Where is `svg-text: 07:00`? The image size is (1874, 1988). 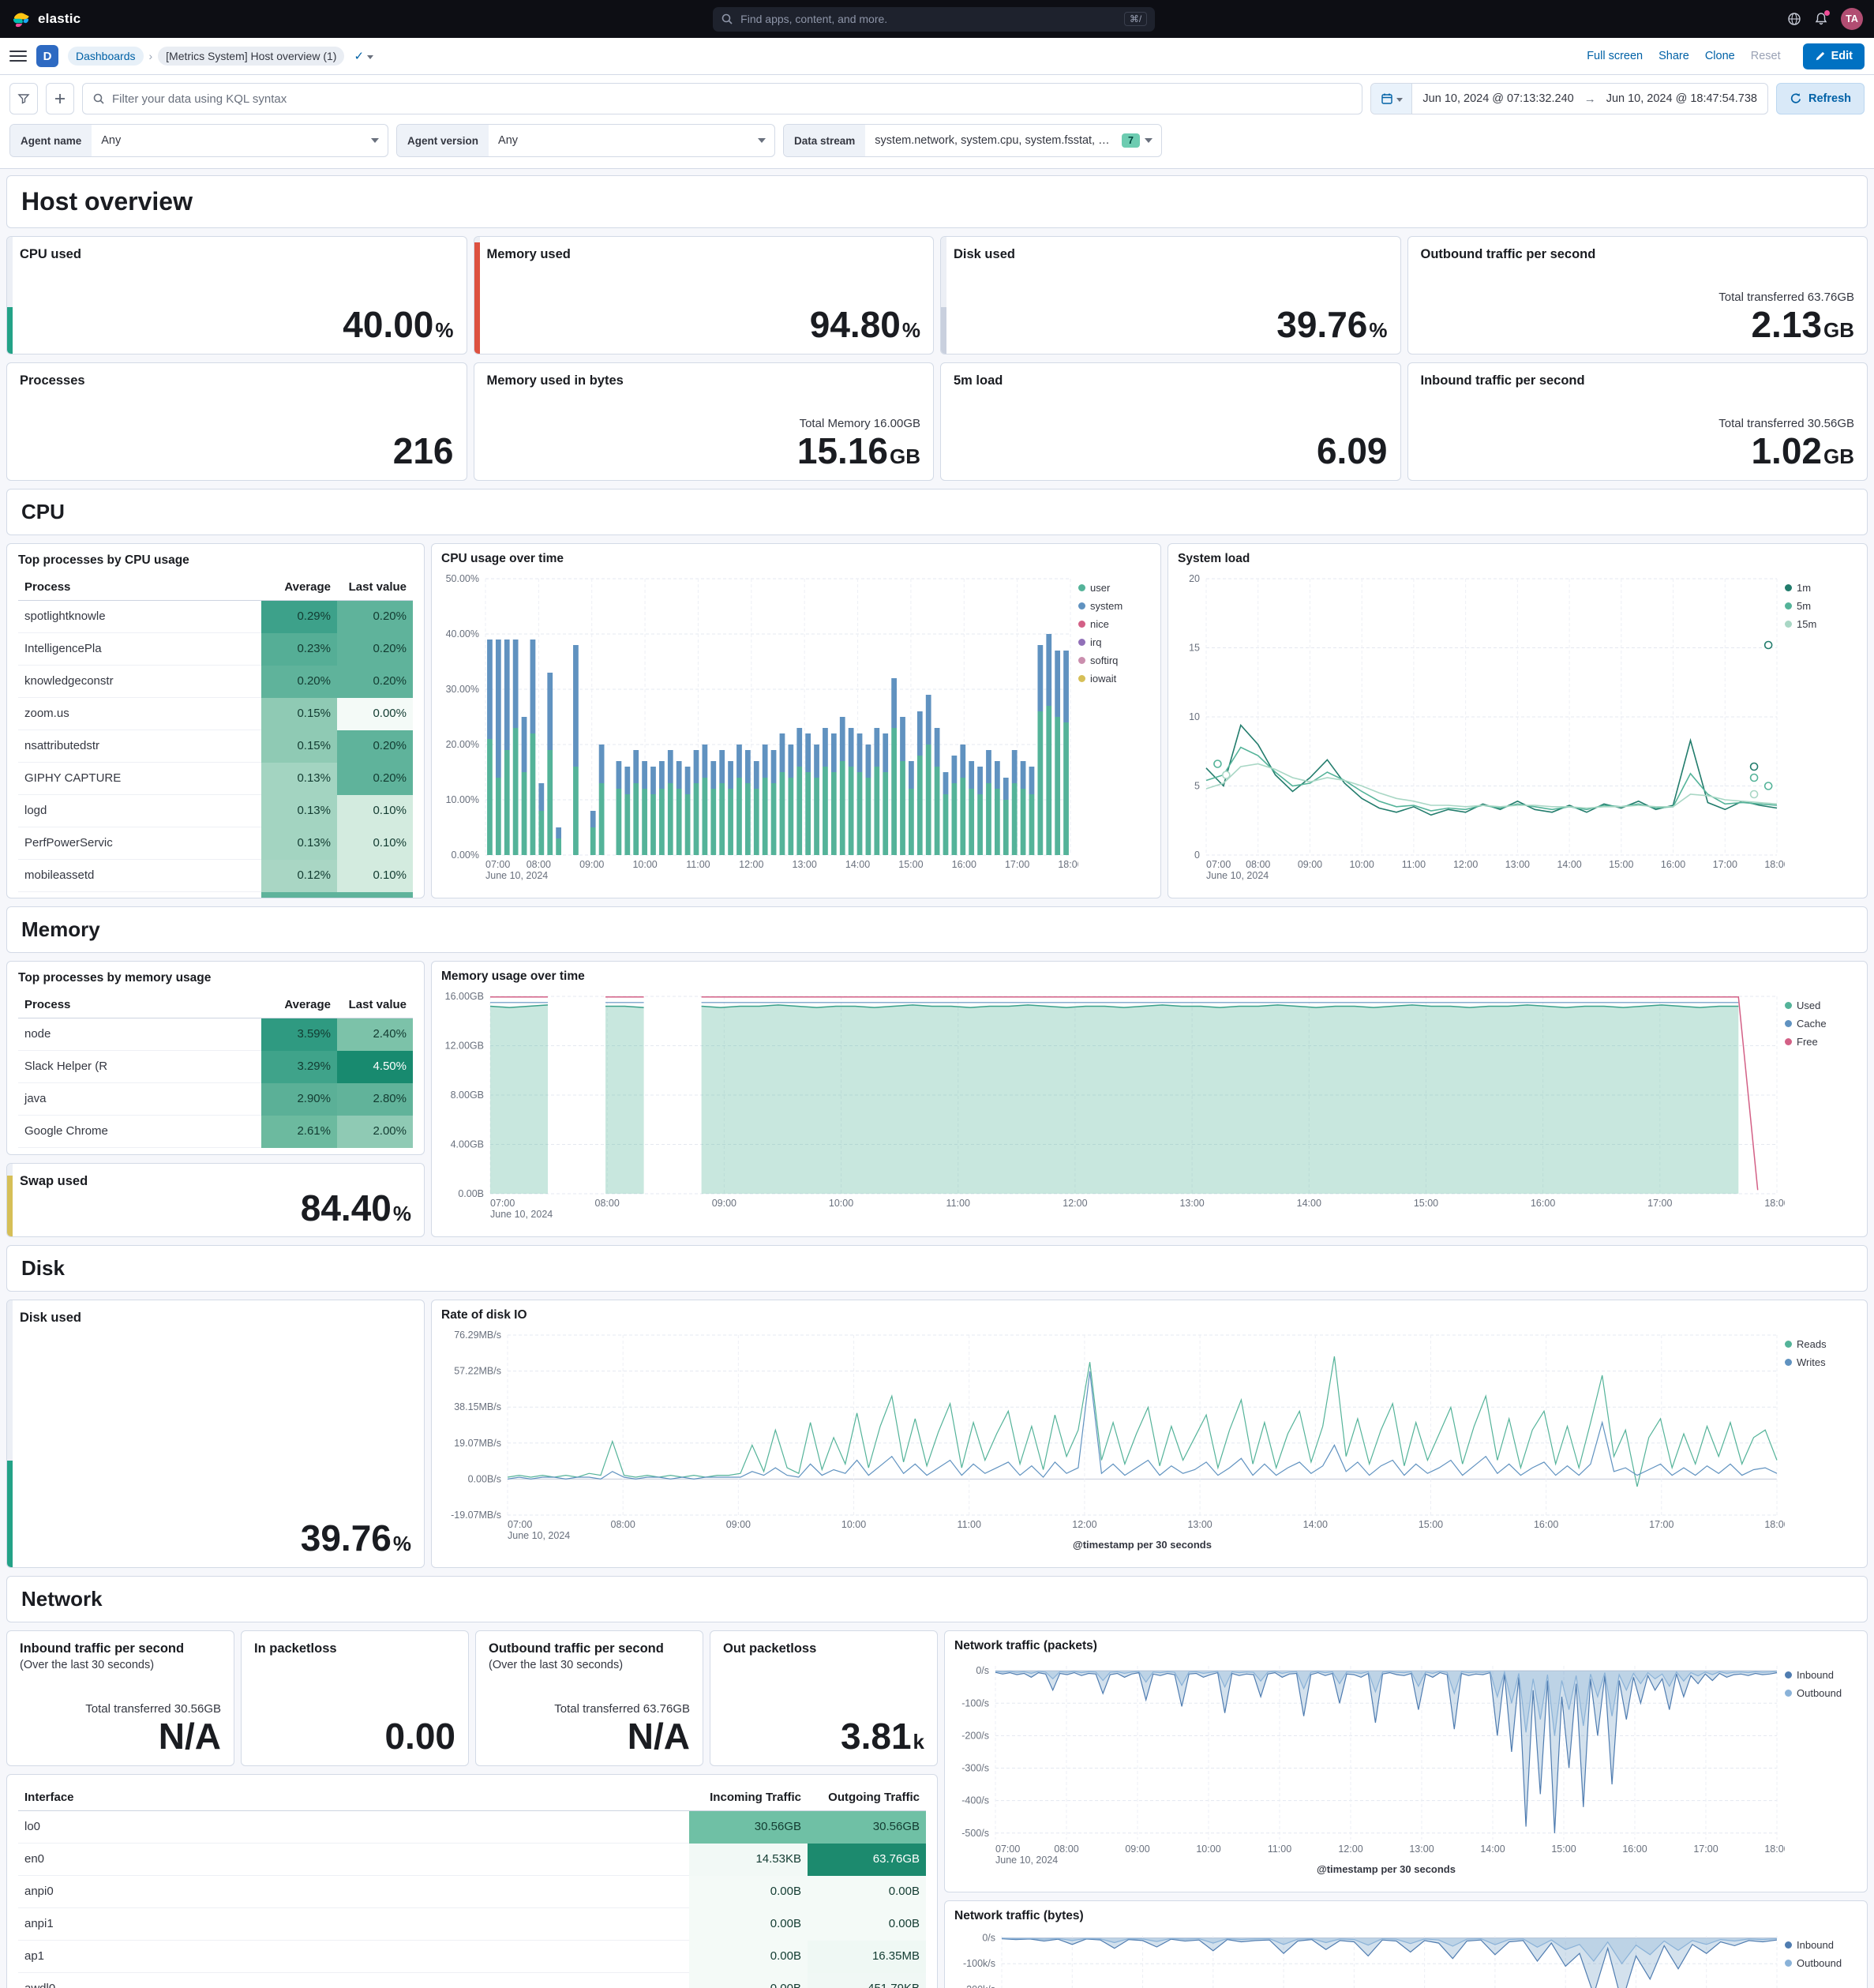 svg-text: 07:00 is located at coordinates (520, 1524).